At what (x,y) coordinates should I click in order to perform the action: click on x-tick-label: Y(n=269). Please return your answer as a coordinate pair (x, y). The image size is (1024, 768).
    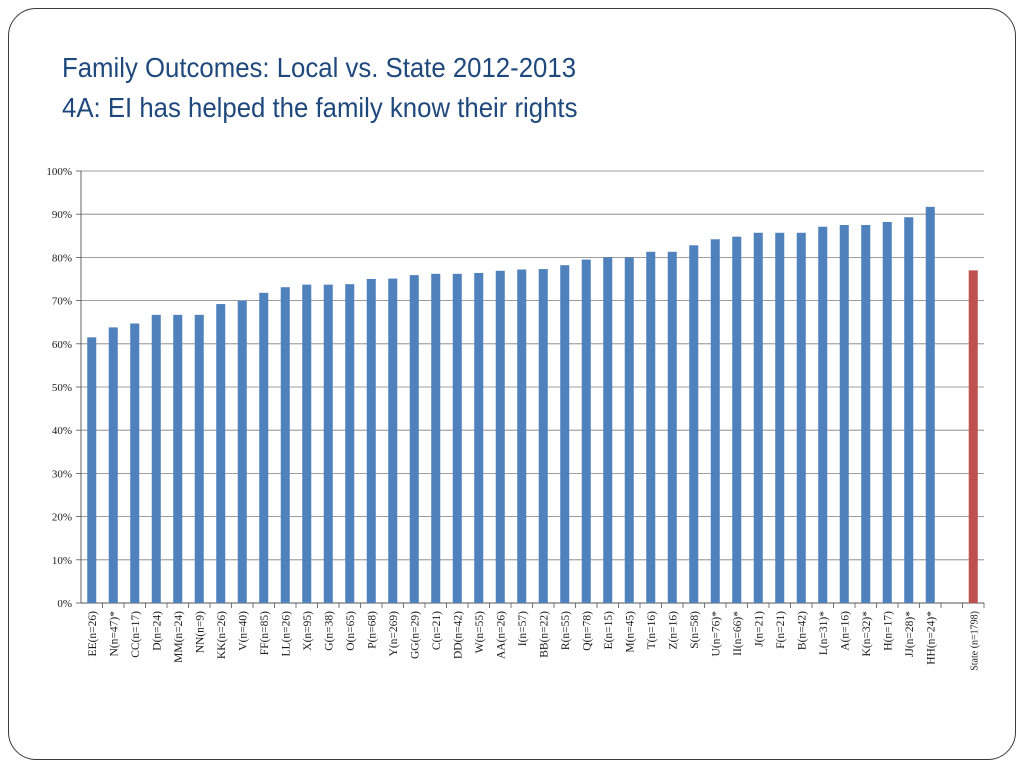
    Looking at the image, I should click on (394, 634).